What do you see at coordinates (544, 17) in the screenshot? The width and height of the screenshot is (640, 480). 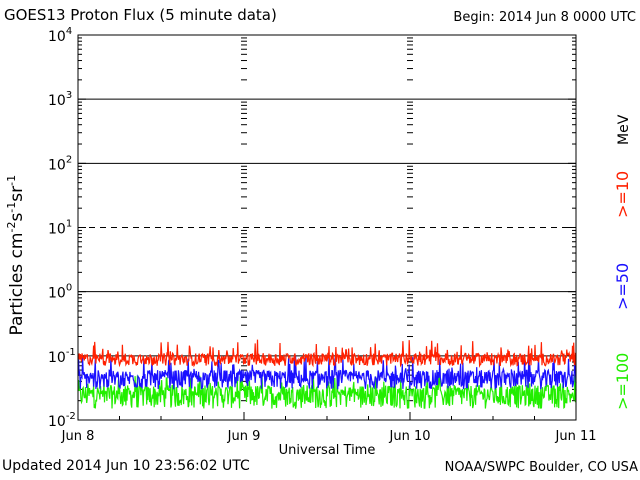 I see `begin-time: Begin: 2014 Jun 8 0000 UTC` at bounding box center [544, 17].